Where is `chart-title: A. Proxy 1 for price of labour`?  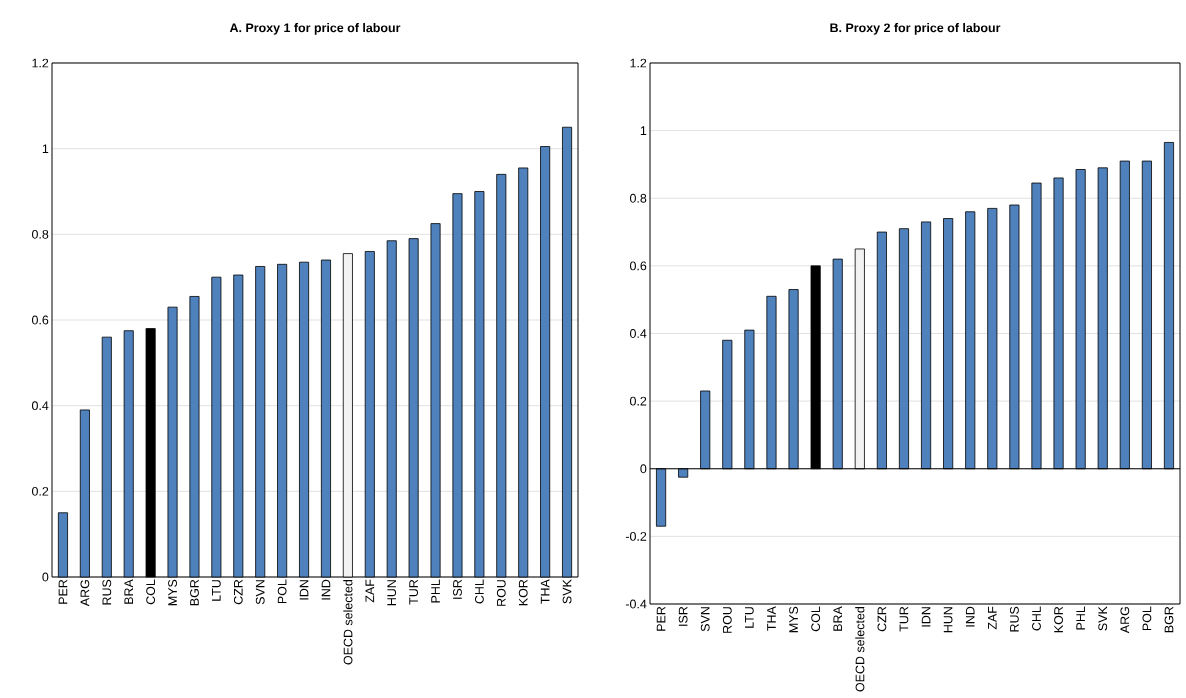 chart-title: A. Proxy 1 for price of labour is located at coordinates (315, 29).